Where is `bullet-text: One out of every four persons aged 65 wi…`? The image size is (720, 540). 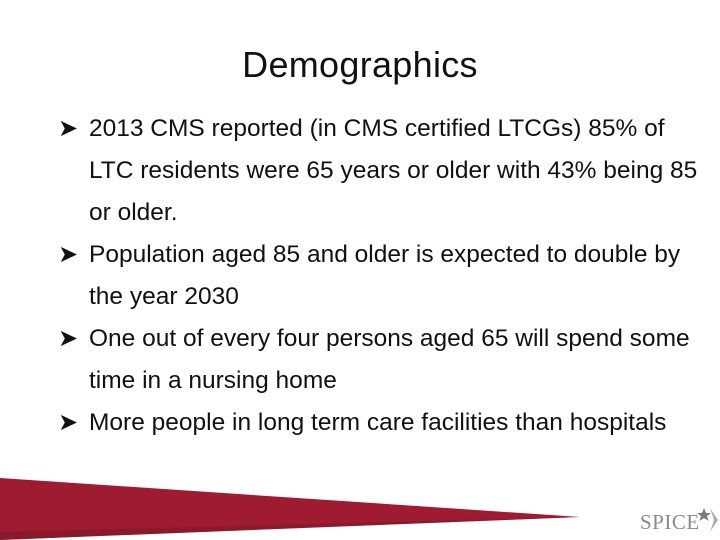
bullet-text: One out of every four persons aged 65 wi… is located at coordinates (389, 359).